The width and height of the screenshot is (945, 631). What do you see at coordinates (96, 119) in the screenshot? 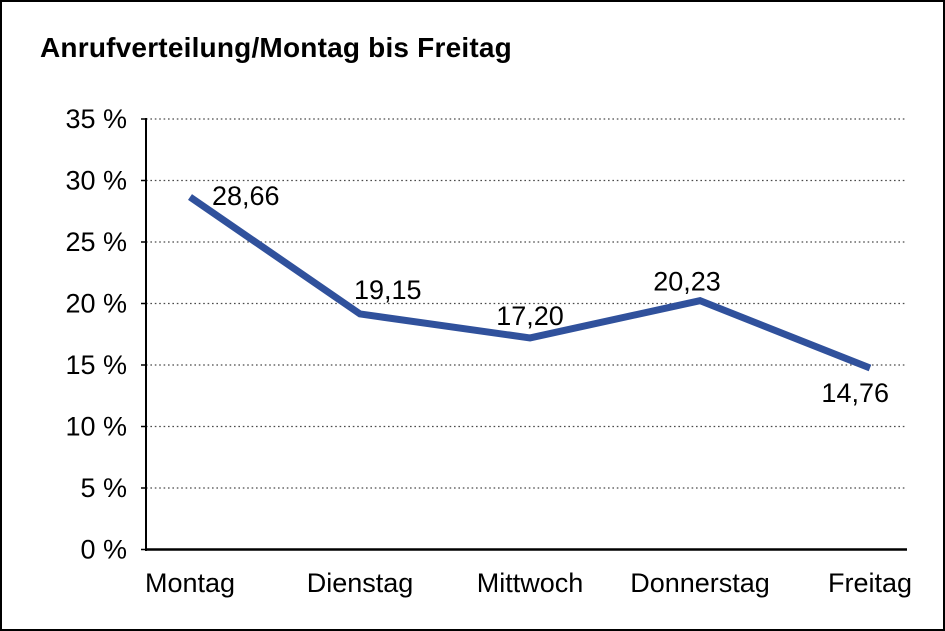
I see `y-axis-tick-label: 35 %` at bounding box center [96, 119].